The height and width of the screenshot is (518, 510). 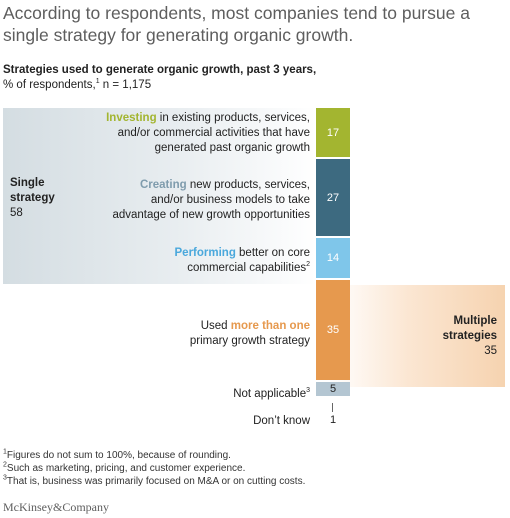 I want to click on bar-investing-value: 17, so click(x=333, y=132).